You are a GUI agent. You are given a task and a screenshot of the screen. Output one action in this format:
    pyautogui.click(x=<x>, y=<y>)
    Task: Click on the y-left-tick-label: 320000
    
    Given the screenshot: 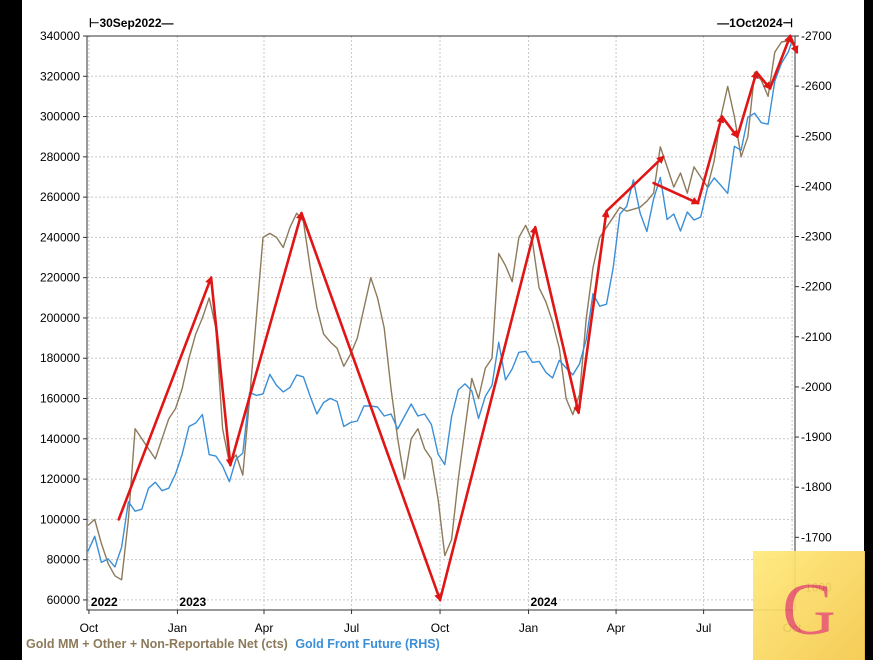 What is the action you would take?
    pyautogui.click(x=60, y=76)
    